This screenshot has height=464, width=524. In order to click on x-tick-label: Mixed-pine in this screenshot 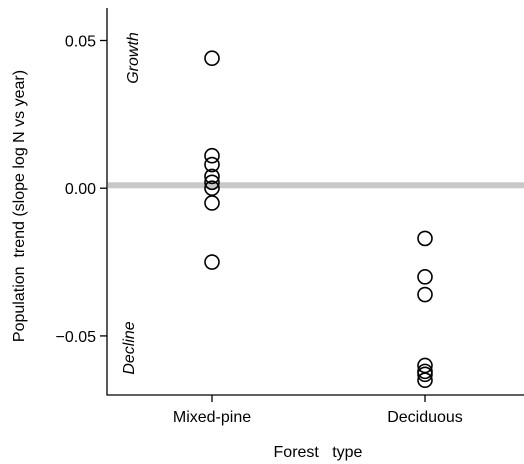, I will do `click(212, 417)`.